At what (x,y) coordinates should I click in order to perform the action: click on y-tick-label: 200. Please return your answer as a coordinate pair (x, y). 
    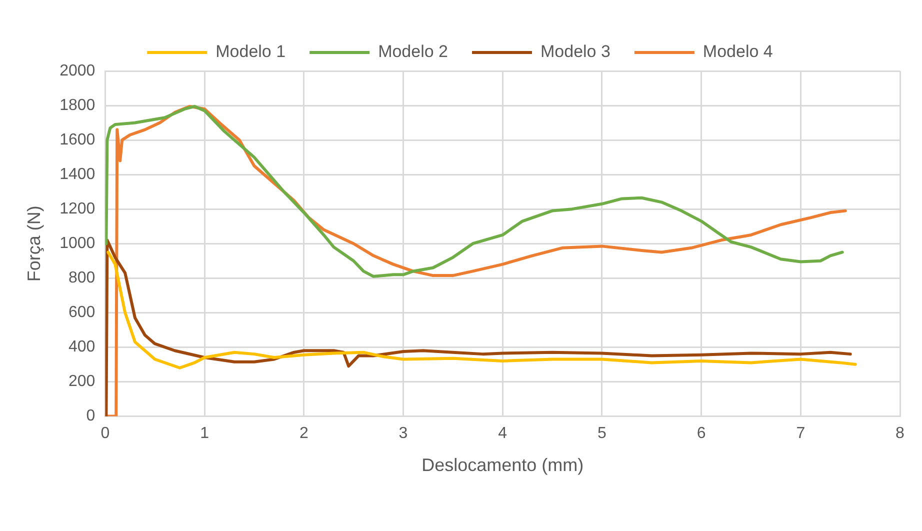
    Looking at the image, I should click on (82, 381).